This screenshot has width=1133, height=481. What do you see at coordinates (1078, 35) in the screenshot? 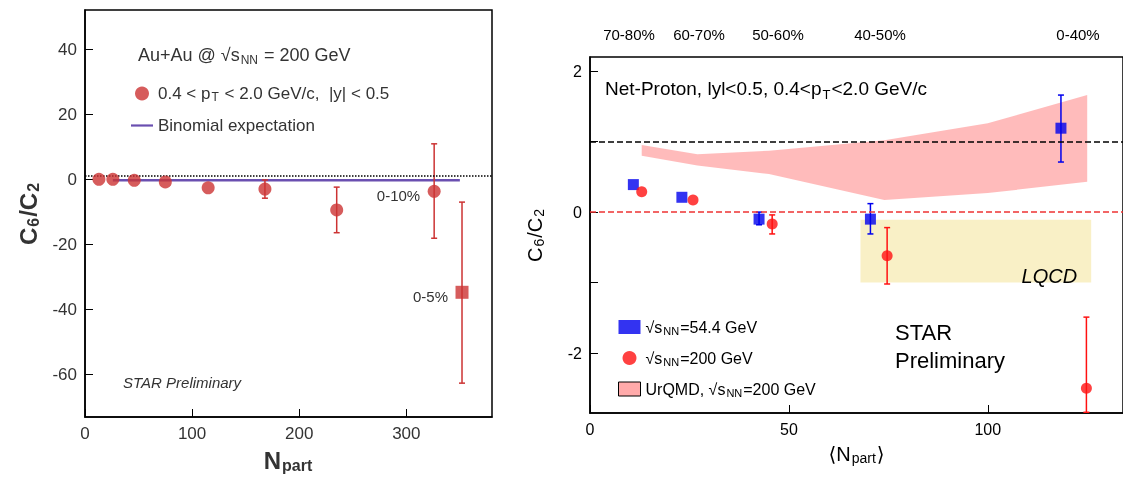
I see `text: 0-40%` at bounding box center [1078, 35].